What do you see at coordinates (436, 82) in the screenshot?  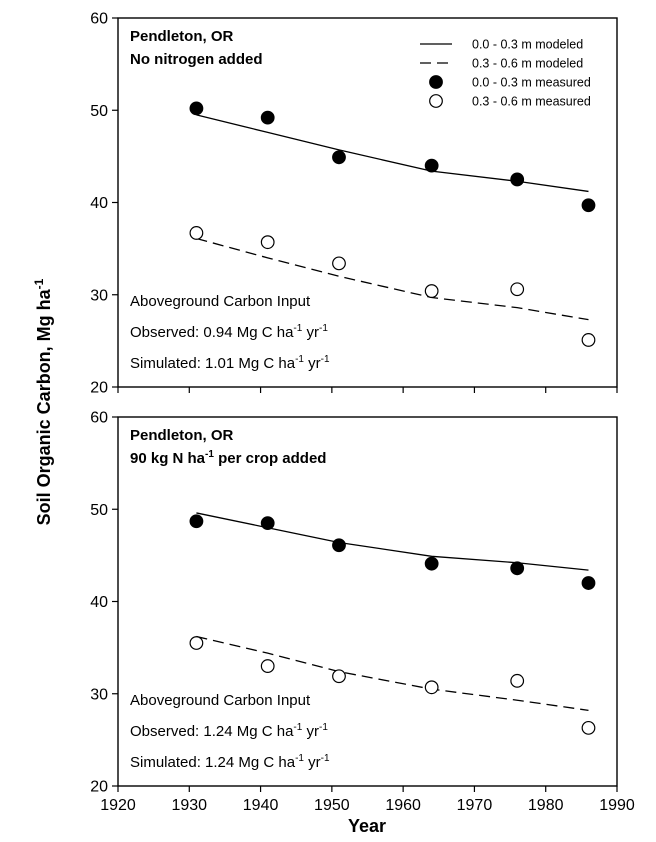 I see `legend-filled-circle-icon` at bounding box center [436, 82].